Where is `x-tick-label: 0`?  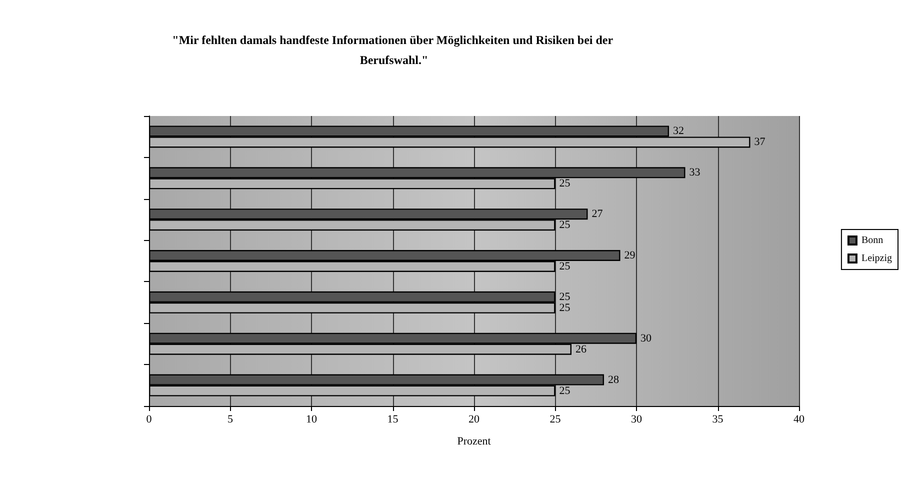 x-tick-label: 0 is located at coordinates (149, 420).